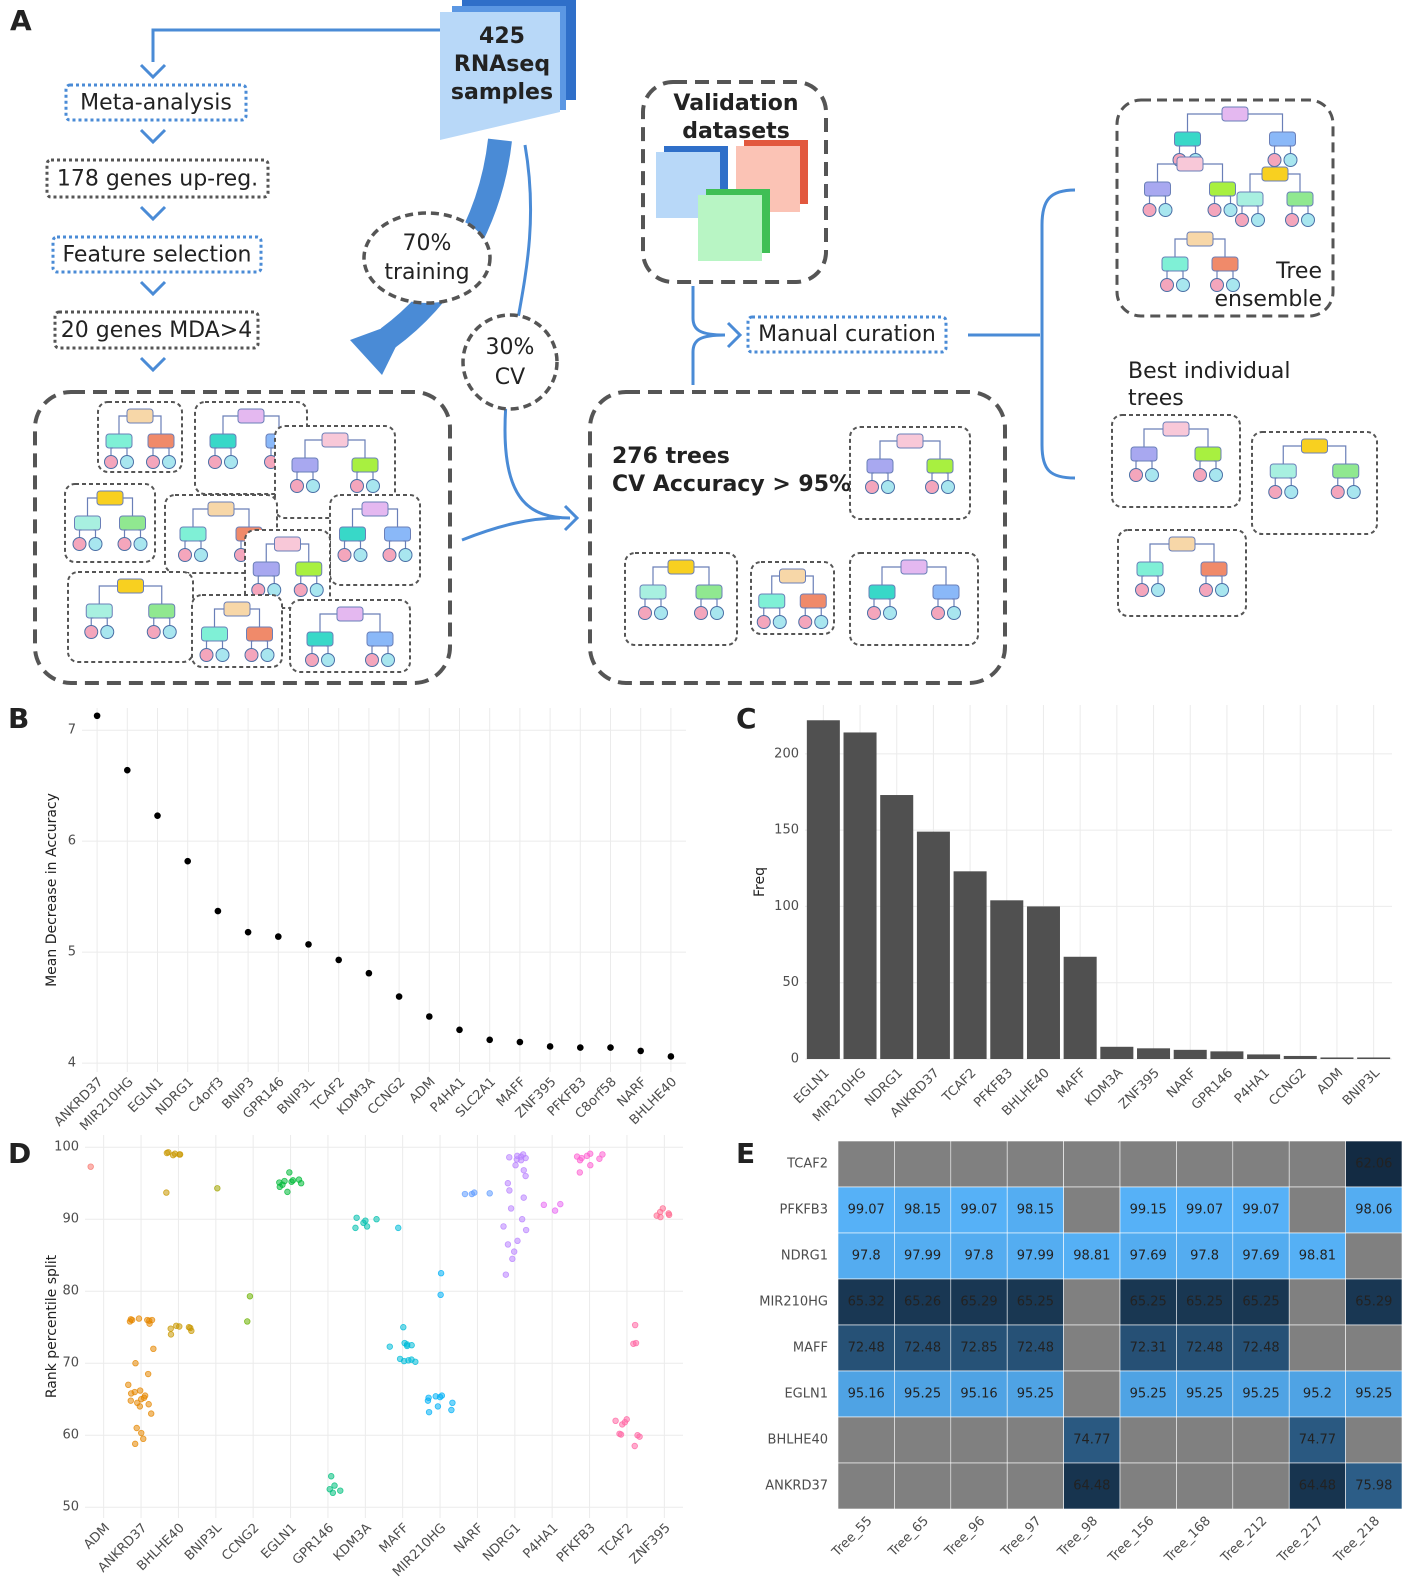 Image resolution: width=1416 pixels, height=1583 pixels. Describe the element at coordinates (806, 1394) in the screenshot. I see `row-label: EGLN1` at that location.